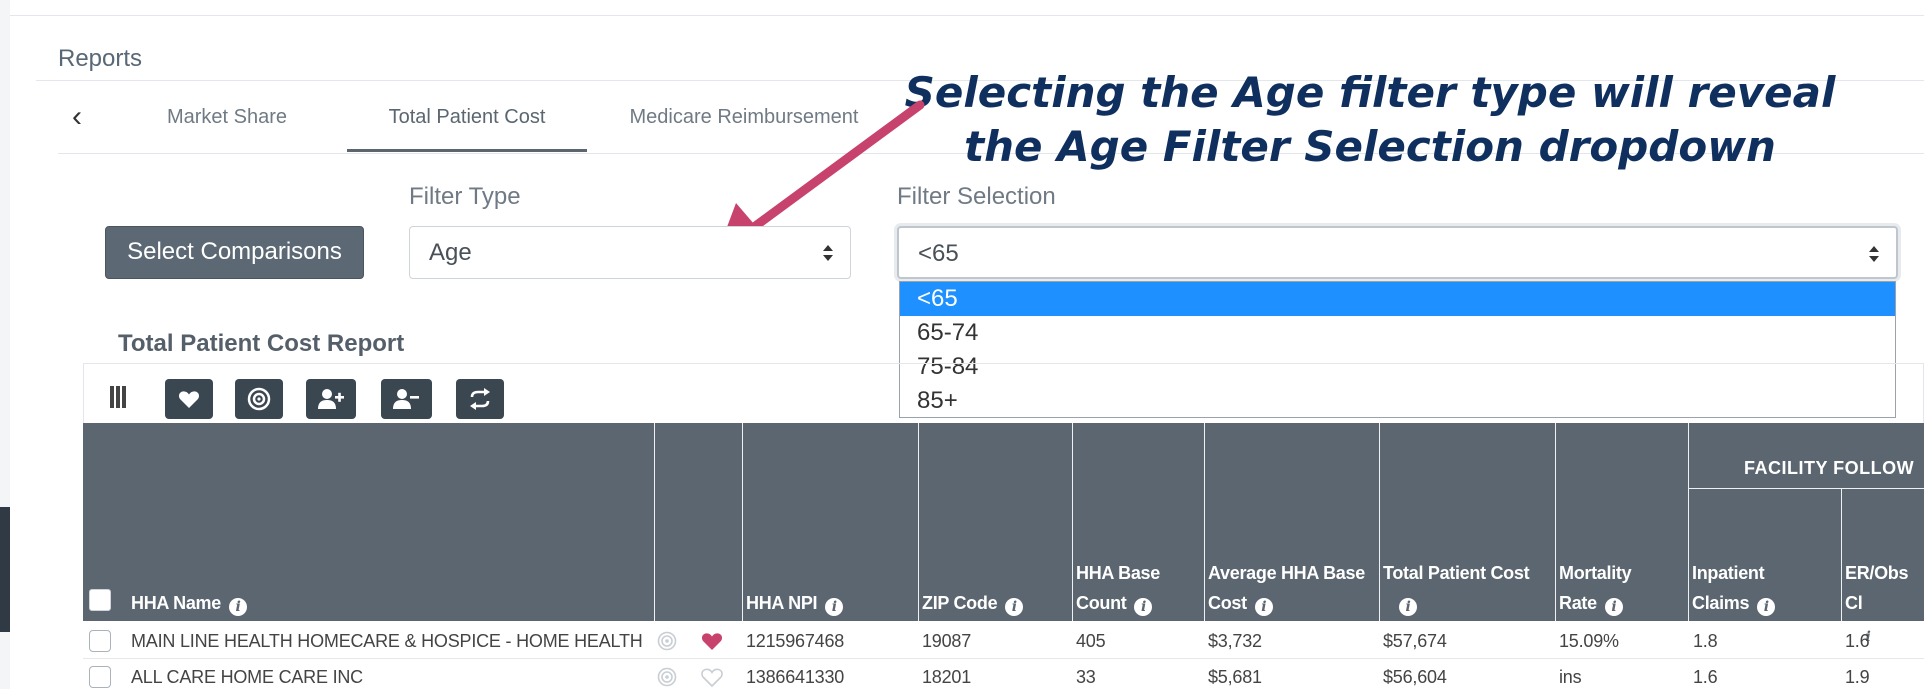 The width and height of the screenshot is (1924, 689). Describe the element at coordinates (947, 641) in the screenshot. I see `cell-zip-code: 19087` at that location.